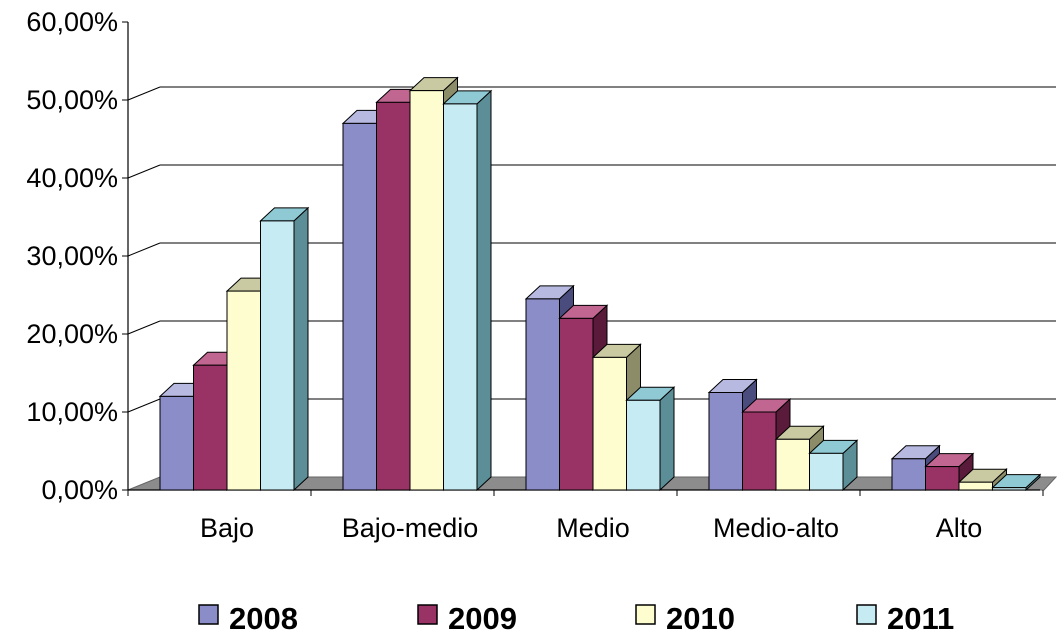  Describe the element at coordinates (72, 412) in the screenshot. I see `y-tick-label: 10,00%` at that location.